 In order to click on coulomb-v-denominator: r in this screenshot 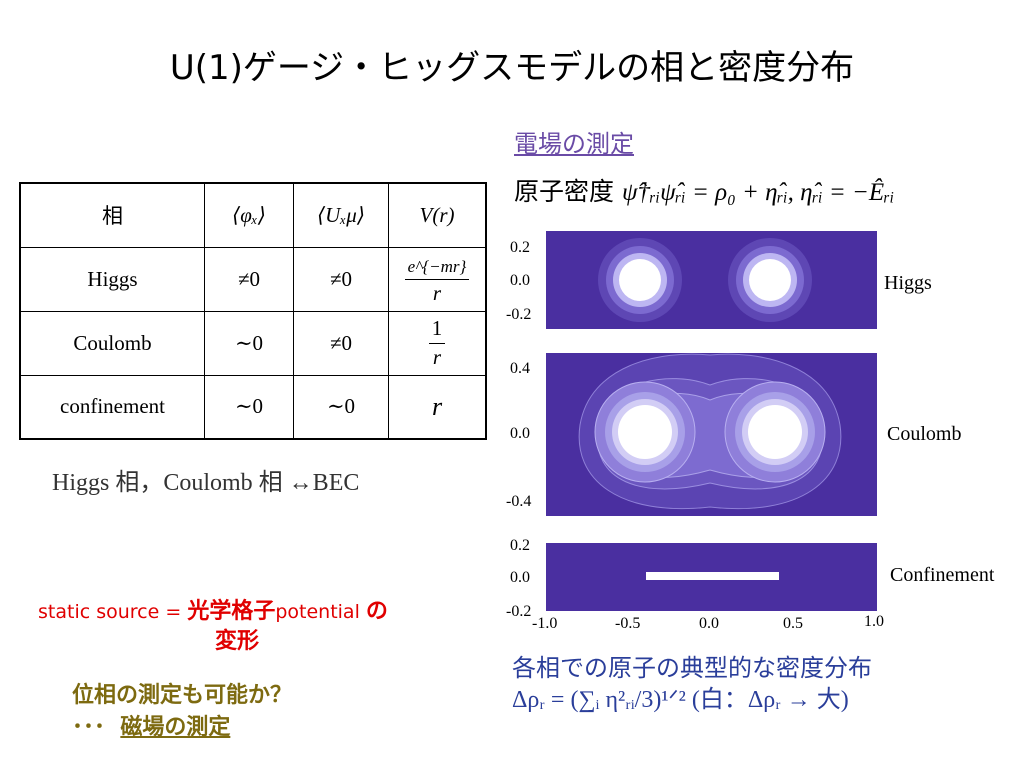, I will do `click(437, 357)`.